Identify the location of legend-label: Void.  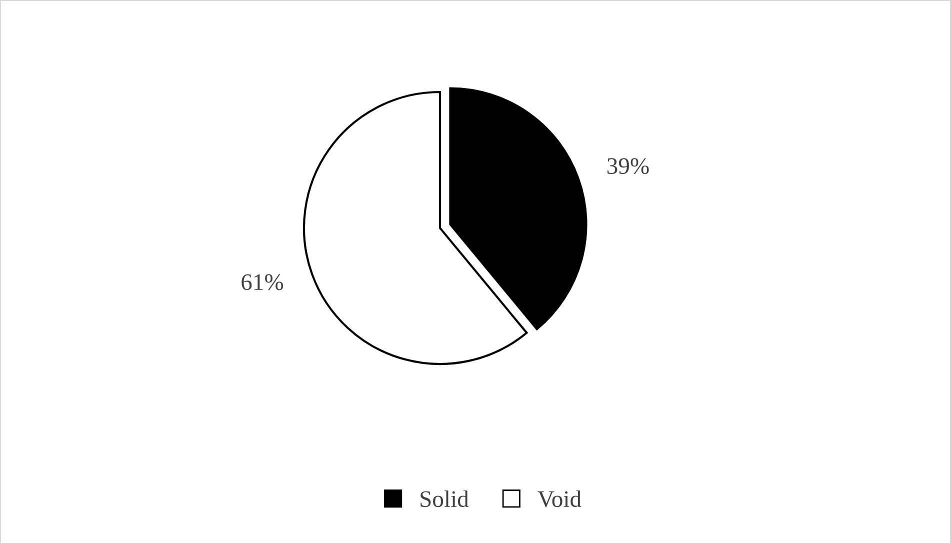
(560, 499).